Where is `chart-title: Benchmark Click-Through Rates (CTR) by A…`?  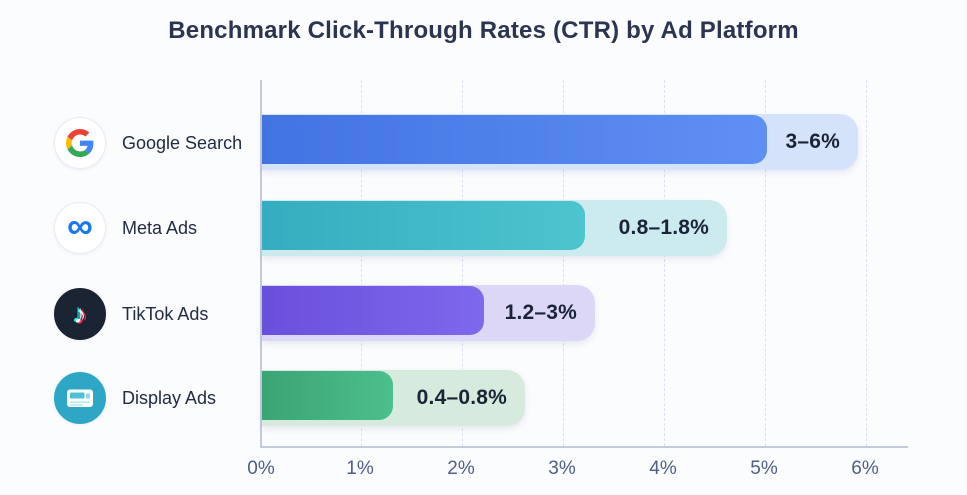
chart-title: Benchmark Click-Through Rates (CTR) by A… is located at coordinates (483, 30).